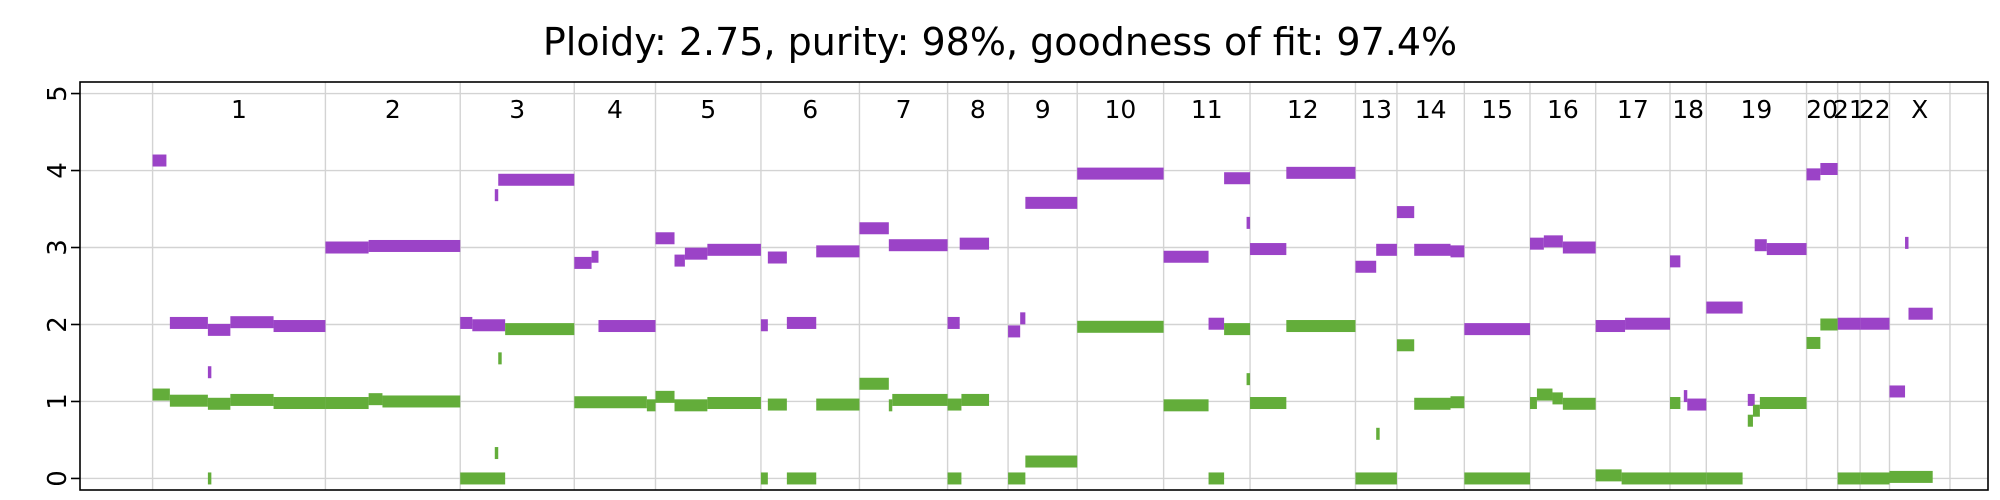 The width and height of the screenshot is (2000, 500). Describe the element at coordinates (1875, 109) in the screenshot. I see `chromosome-label: 22` at that location.